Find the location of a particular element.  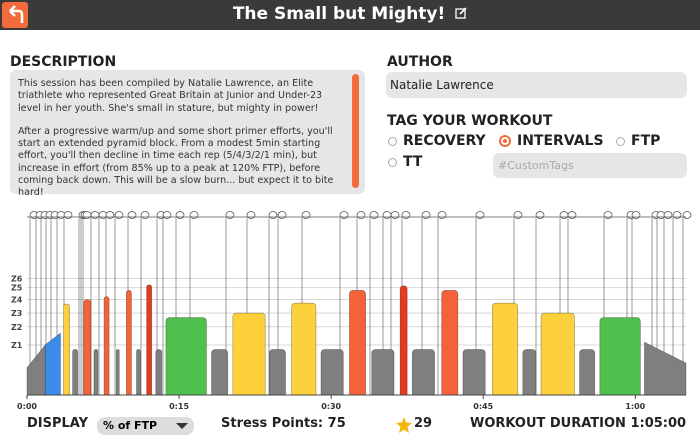

zone-label: Z5 is located at coordinates (17, 288).